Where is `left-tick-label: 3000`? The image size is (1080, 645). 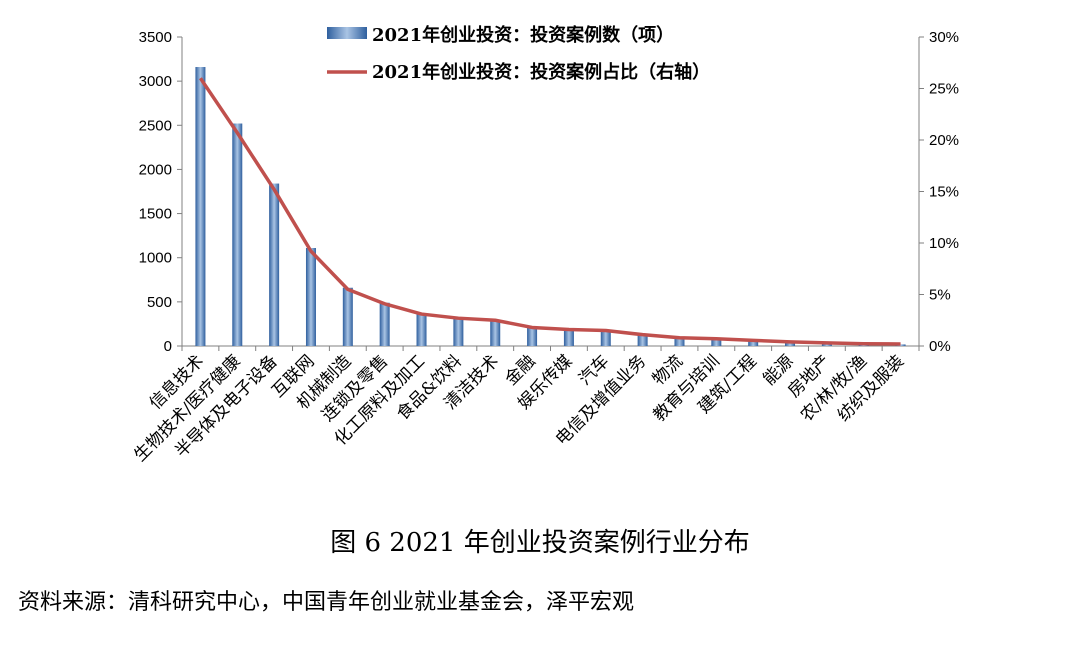 left-tick-label: 3000 is located at coordinates (155, 81).